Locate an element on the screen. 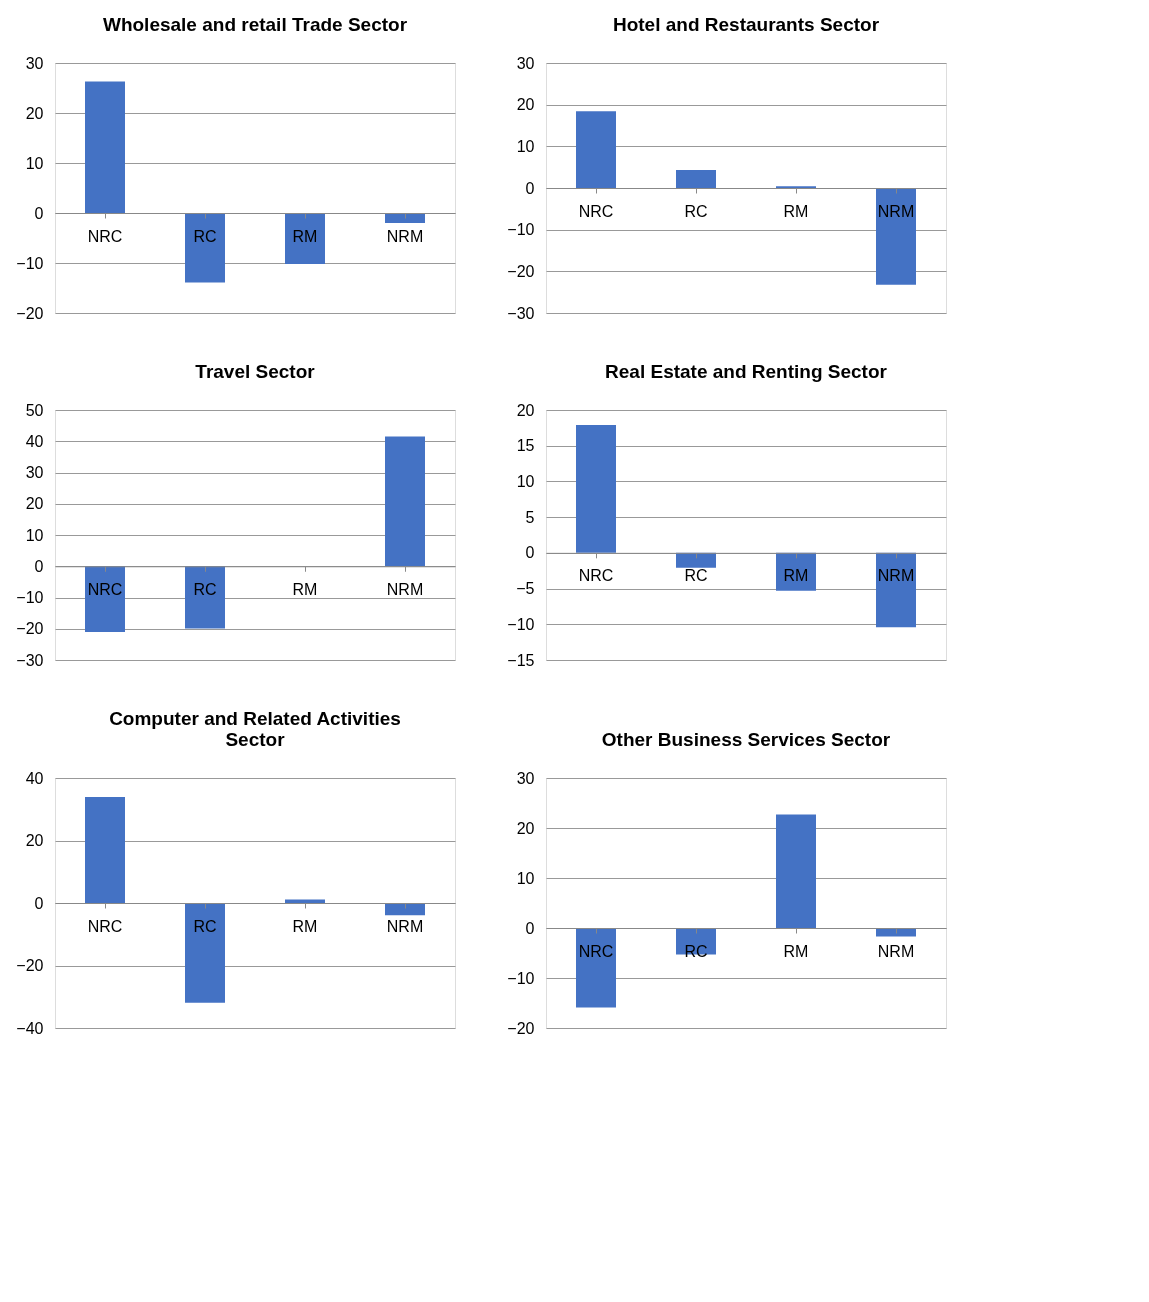  y-tick-label: −5 is located at coordinates (525, 589).